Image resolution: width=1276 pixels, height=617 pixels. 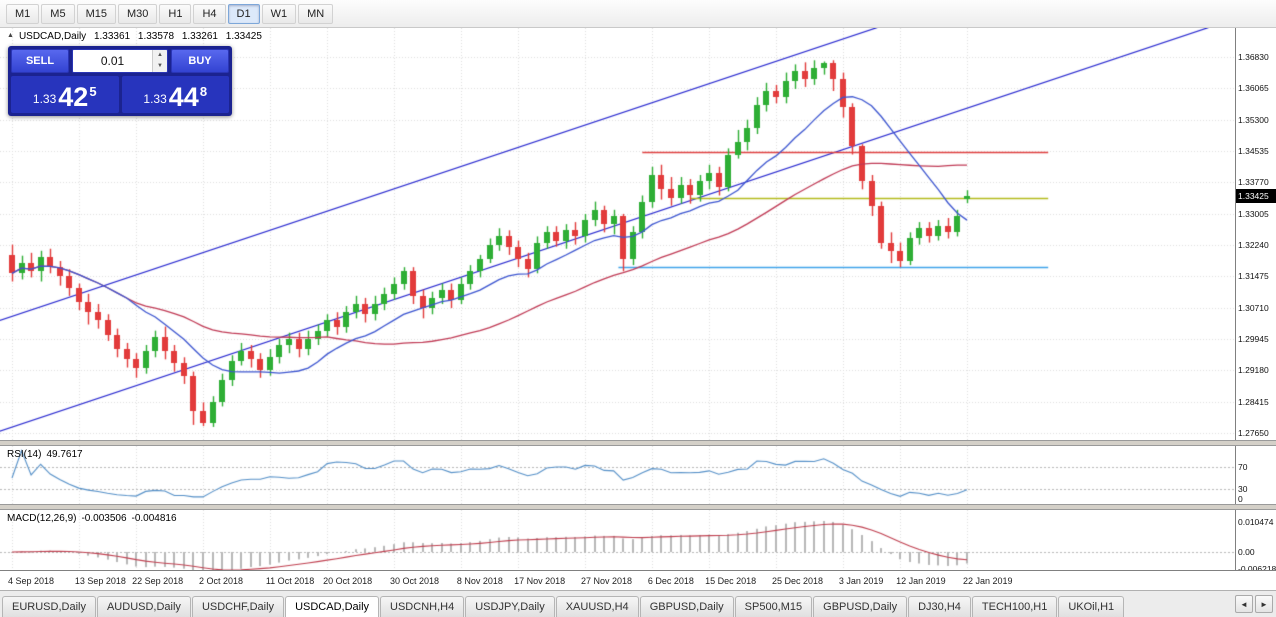 What do you see at coordinates (1254, 604) in the screenshot?
I see `tab-scroll-controls: ◄ ►` at bounding box center [1254, 604].